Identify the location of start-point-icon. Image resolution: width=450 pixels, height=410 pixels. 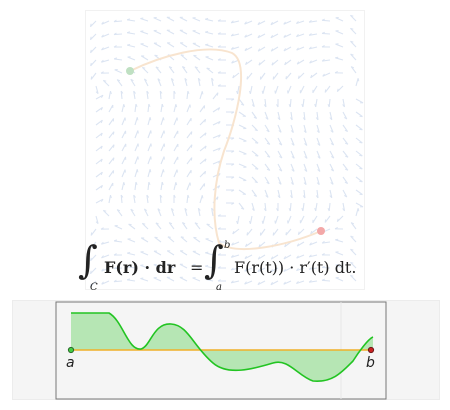
(130, 71).